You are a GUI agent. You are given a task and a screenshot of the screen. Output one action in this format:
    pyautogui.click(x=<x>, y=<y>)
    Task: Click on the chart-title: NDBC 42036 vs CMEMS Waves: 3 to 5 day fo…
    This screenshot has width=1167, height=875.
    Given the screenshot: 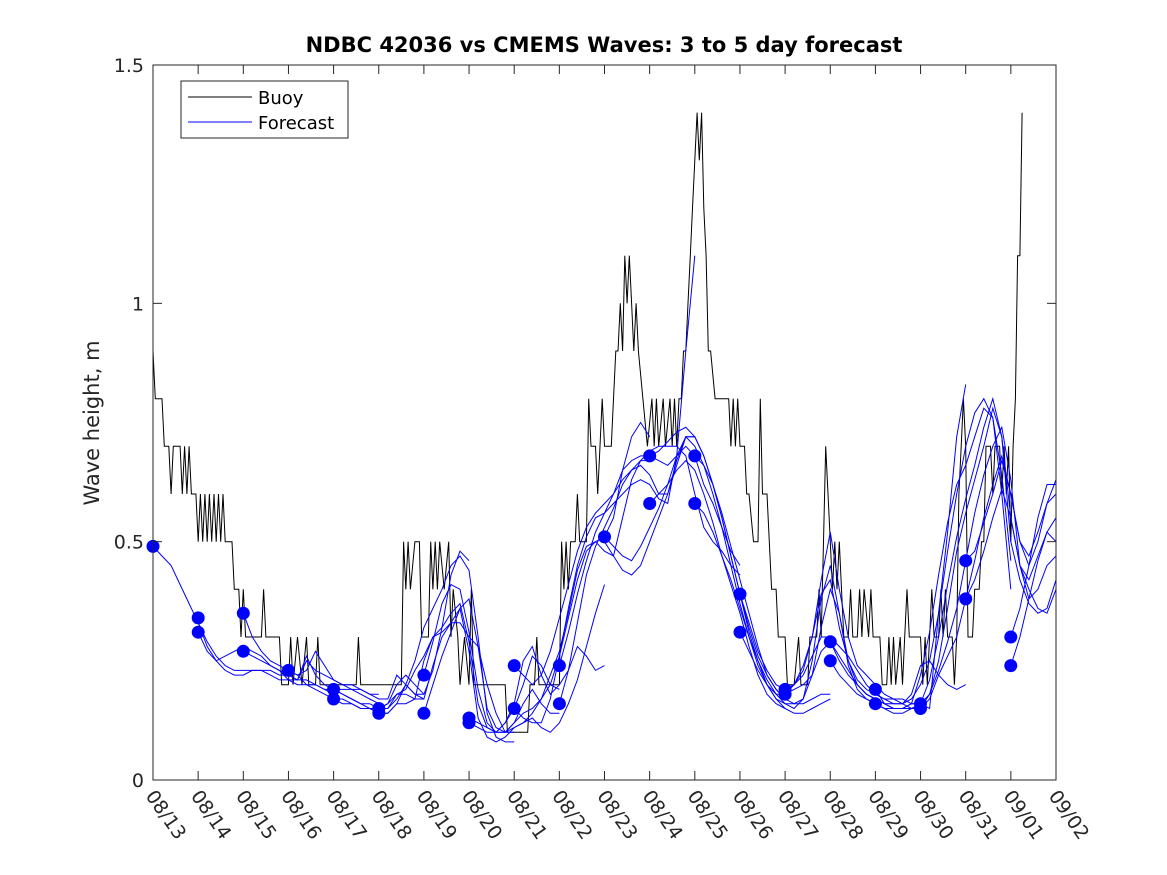 What is the action you would take?
    pyautogui.click(x=604, y=45)
    